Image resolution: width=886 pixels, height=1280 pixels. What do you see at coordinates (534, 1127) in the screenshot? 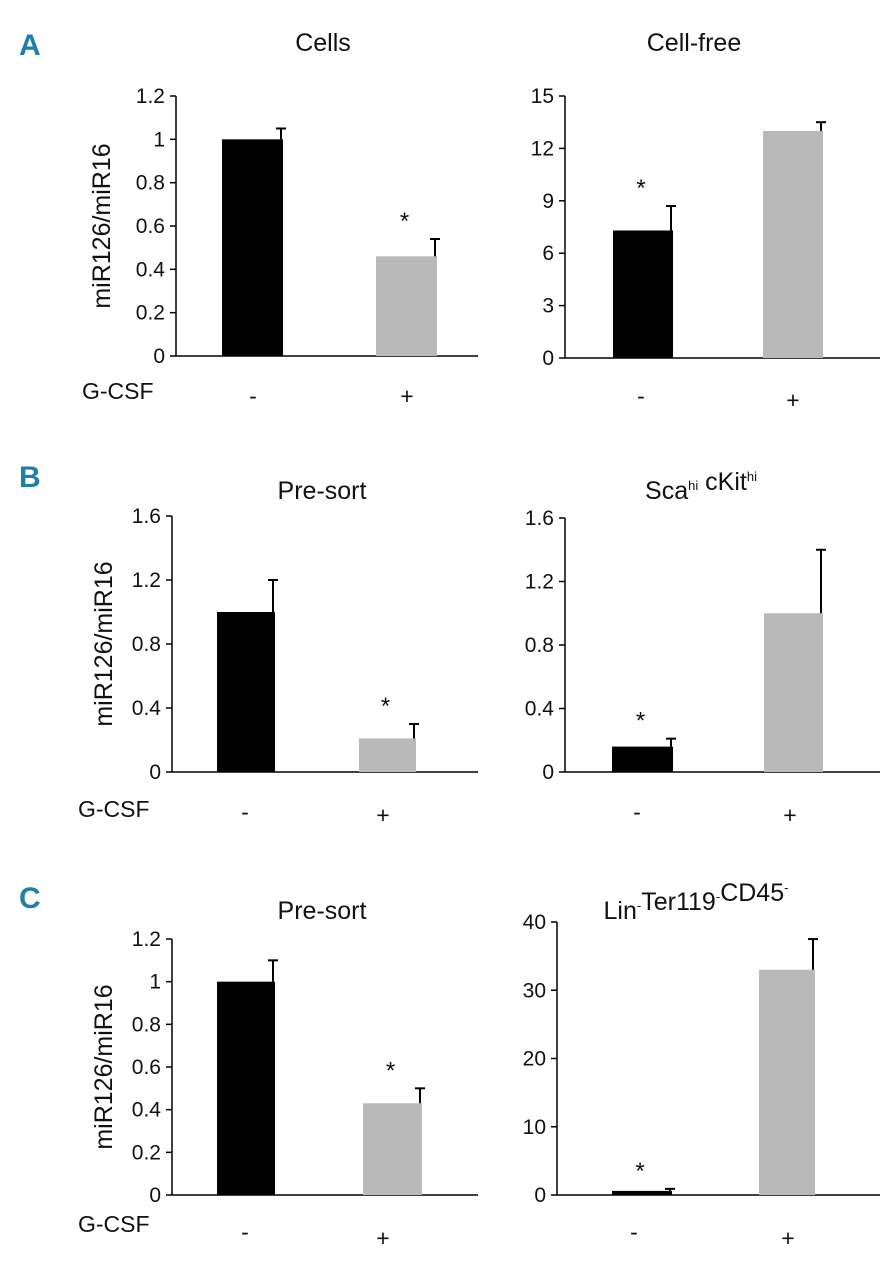
I see `y-tick-label: 10` at bounding box center [534, 1127].